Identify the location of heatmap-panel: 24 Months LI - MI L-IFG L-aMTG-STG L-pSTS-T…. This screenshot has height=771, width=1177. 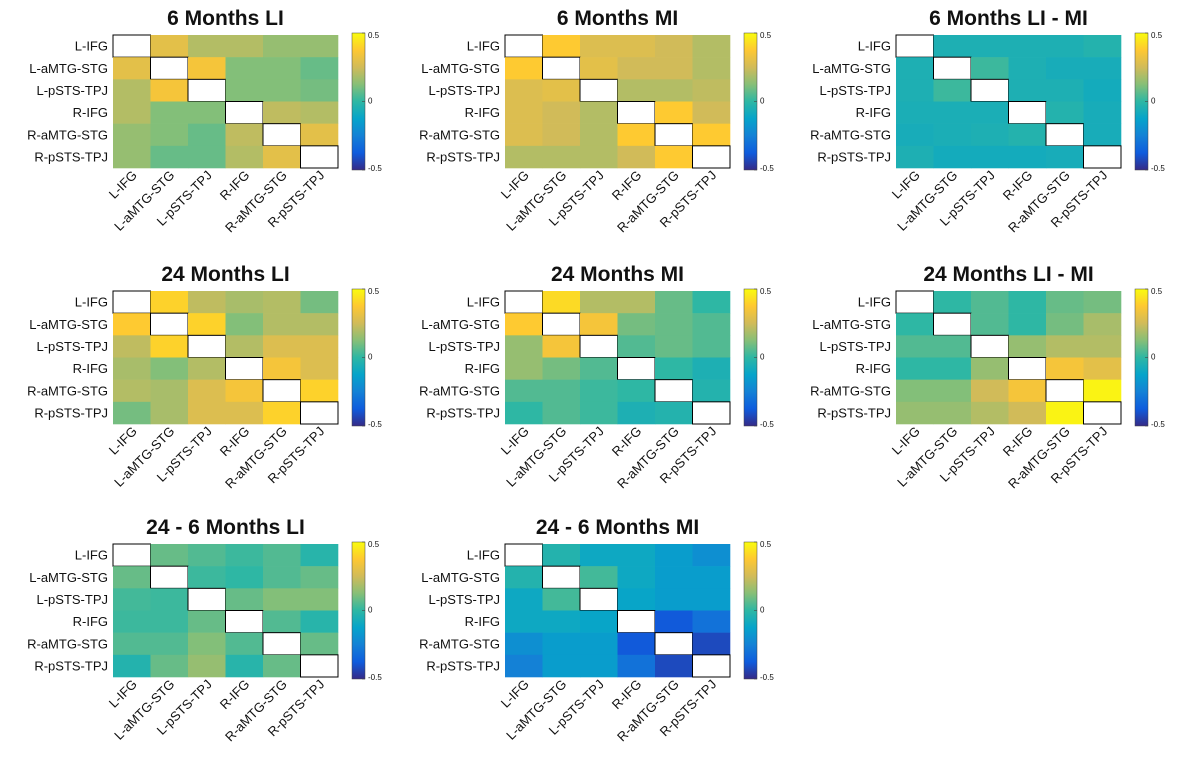
(987, 377).